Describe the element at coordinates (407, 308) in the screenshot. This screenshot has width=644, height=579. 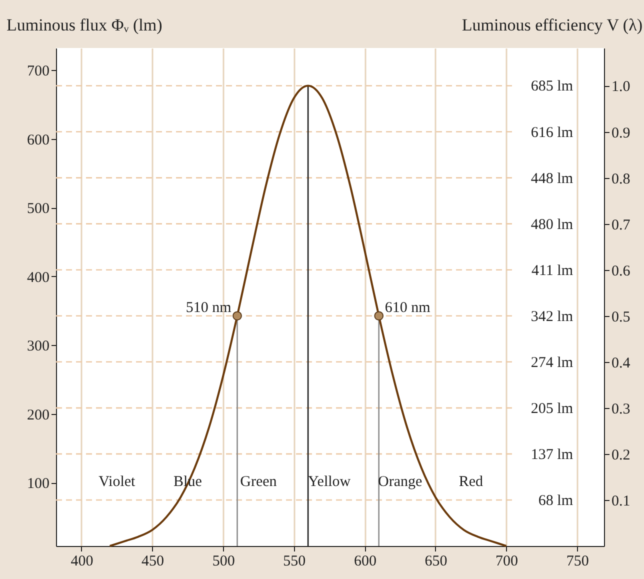
I see `annotation: 610 nm` at that location.